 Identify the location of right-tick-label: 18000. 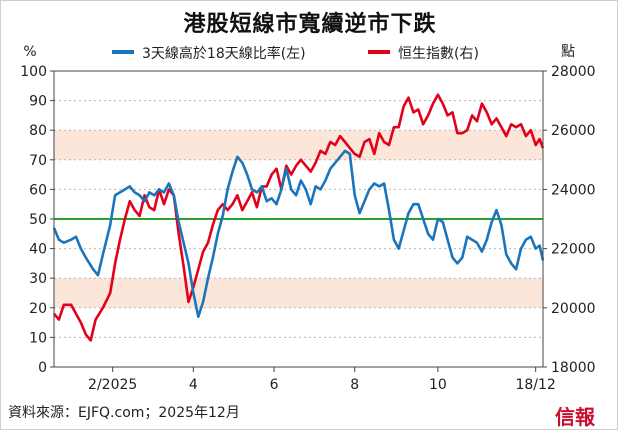
(573, 368).